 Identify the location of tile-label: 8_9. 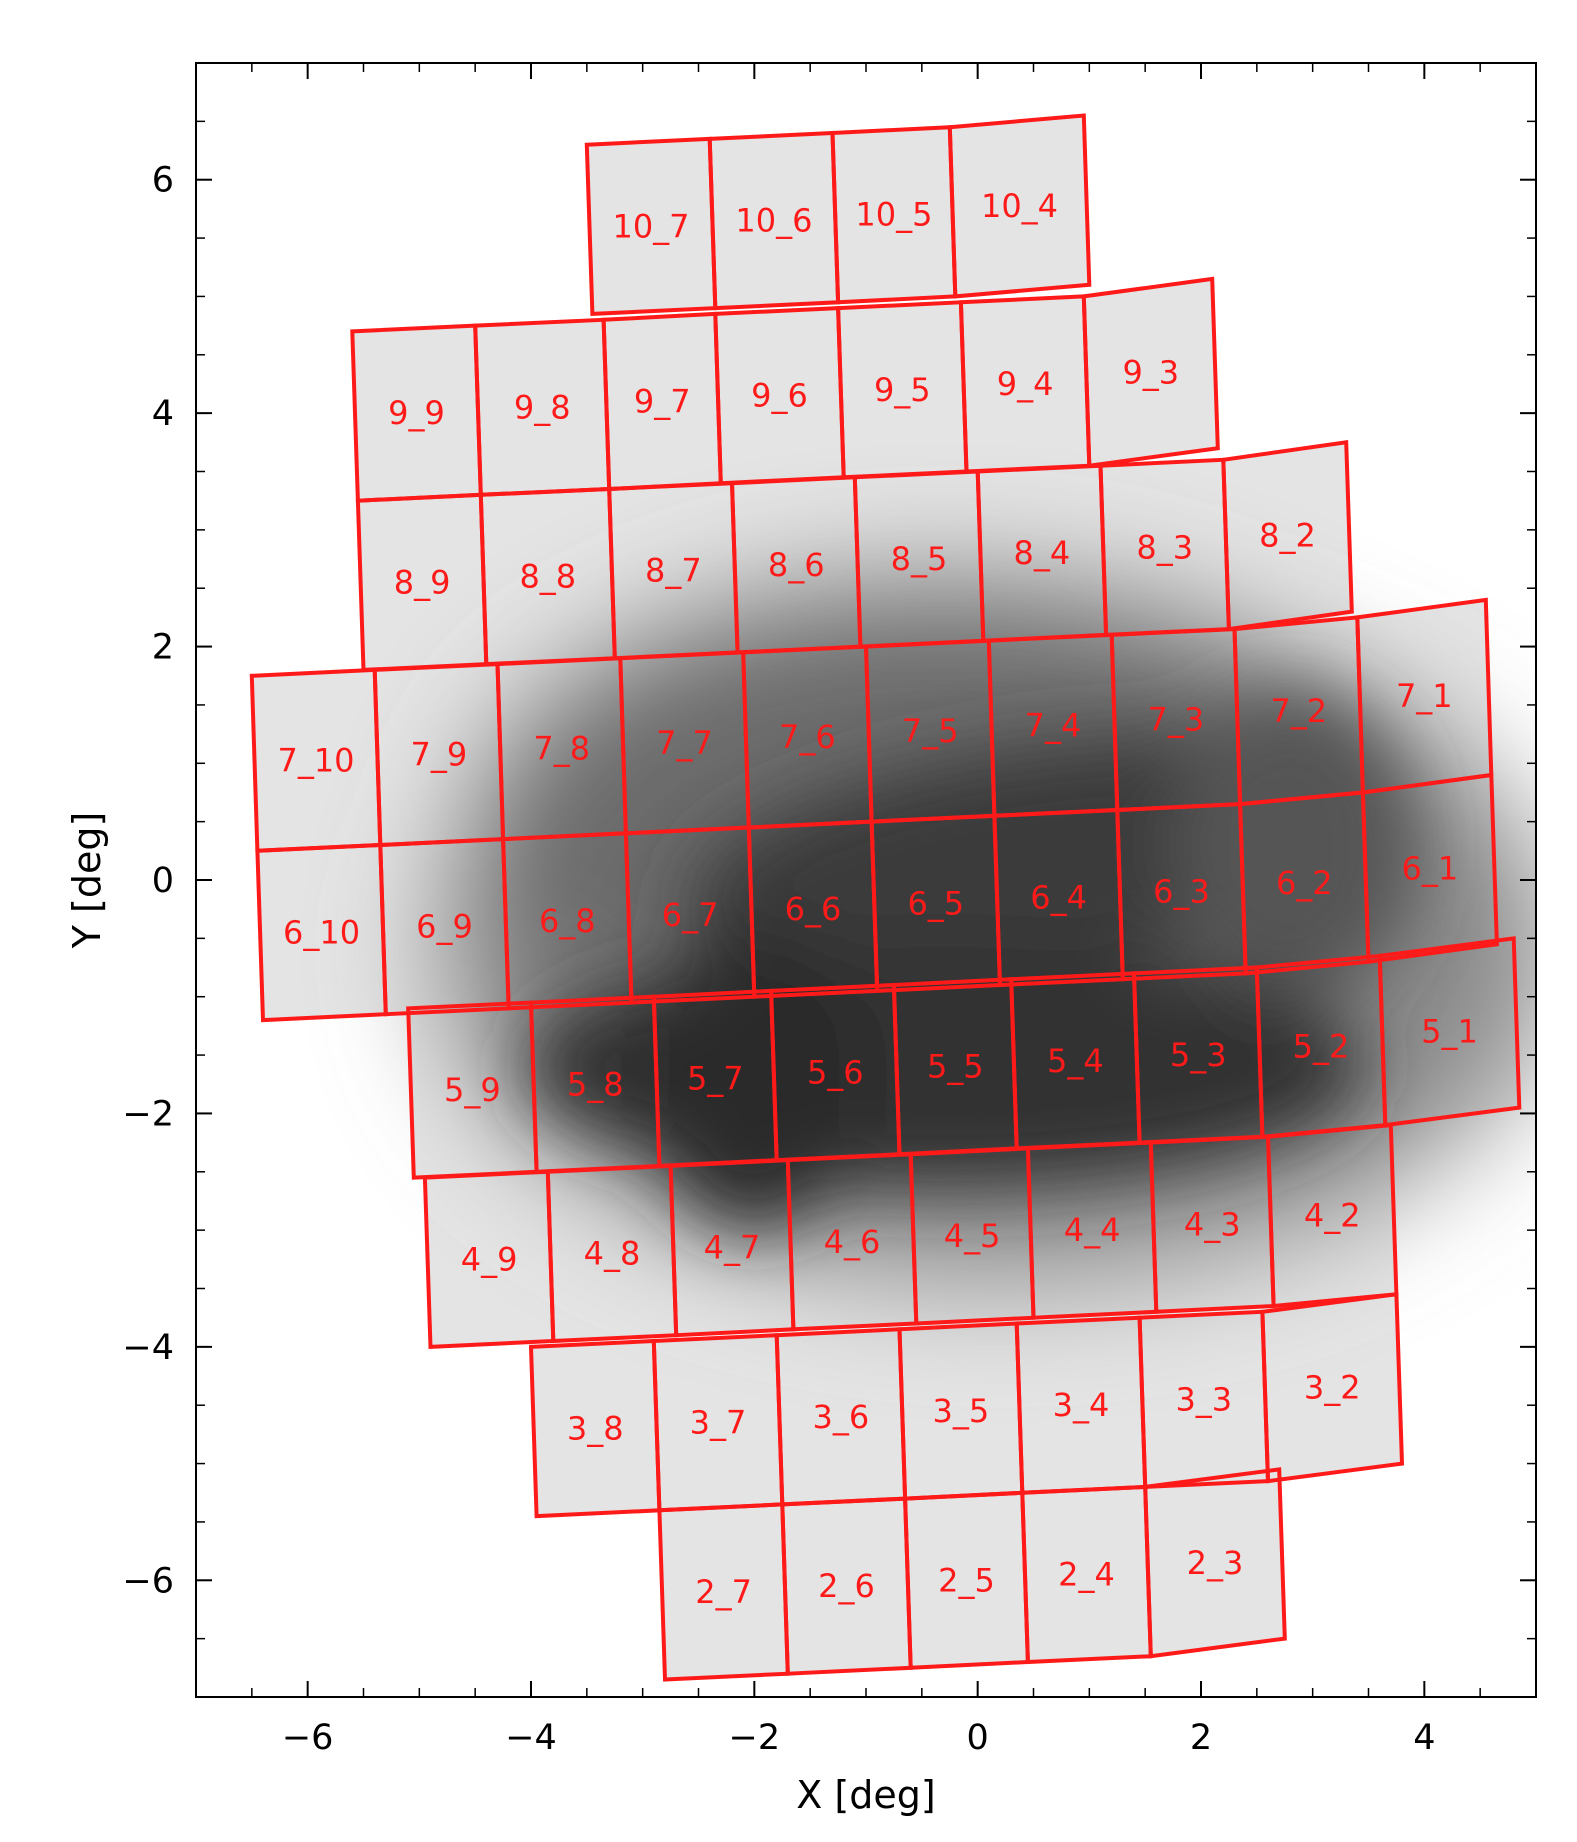
(422, 582).